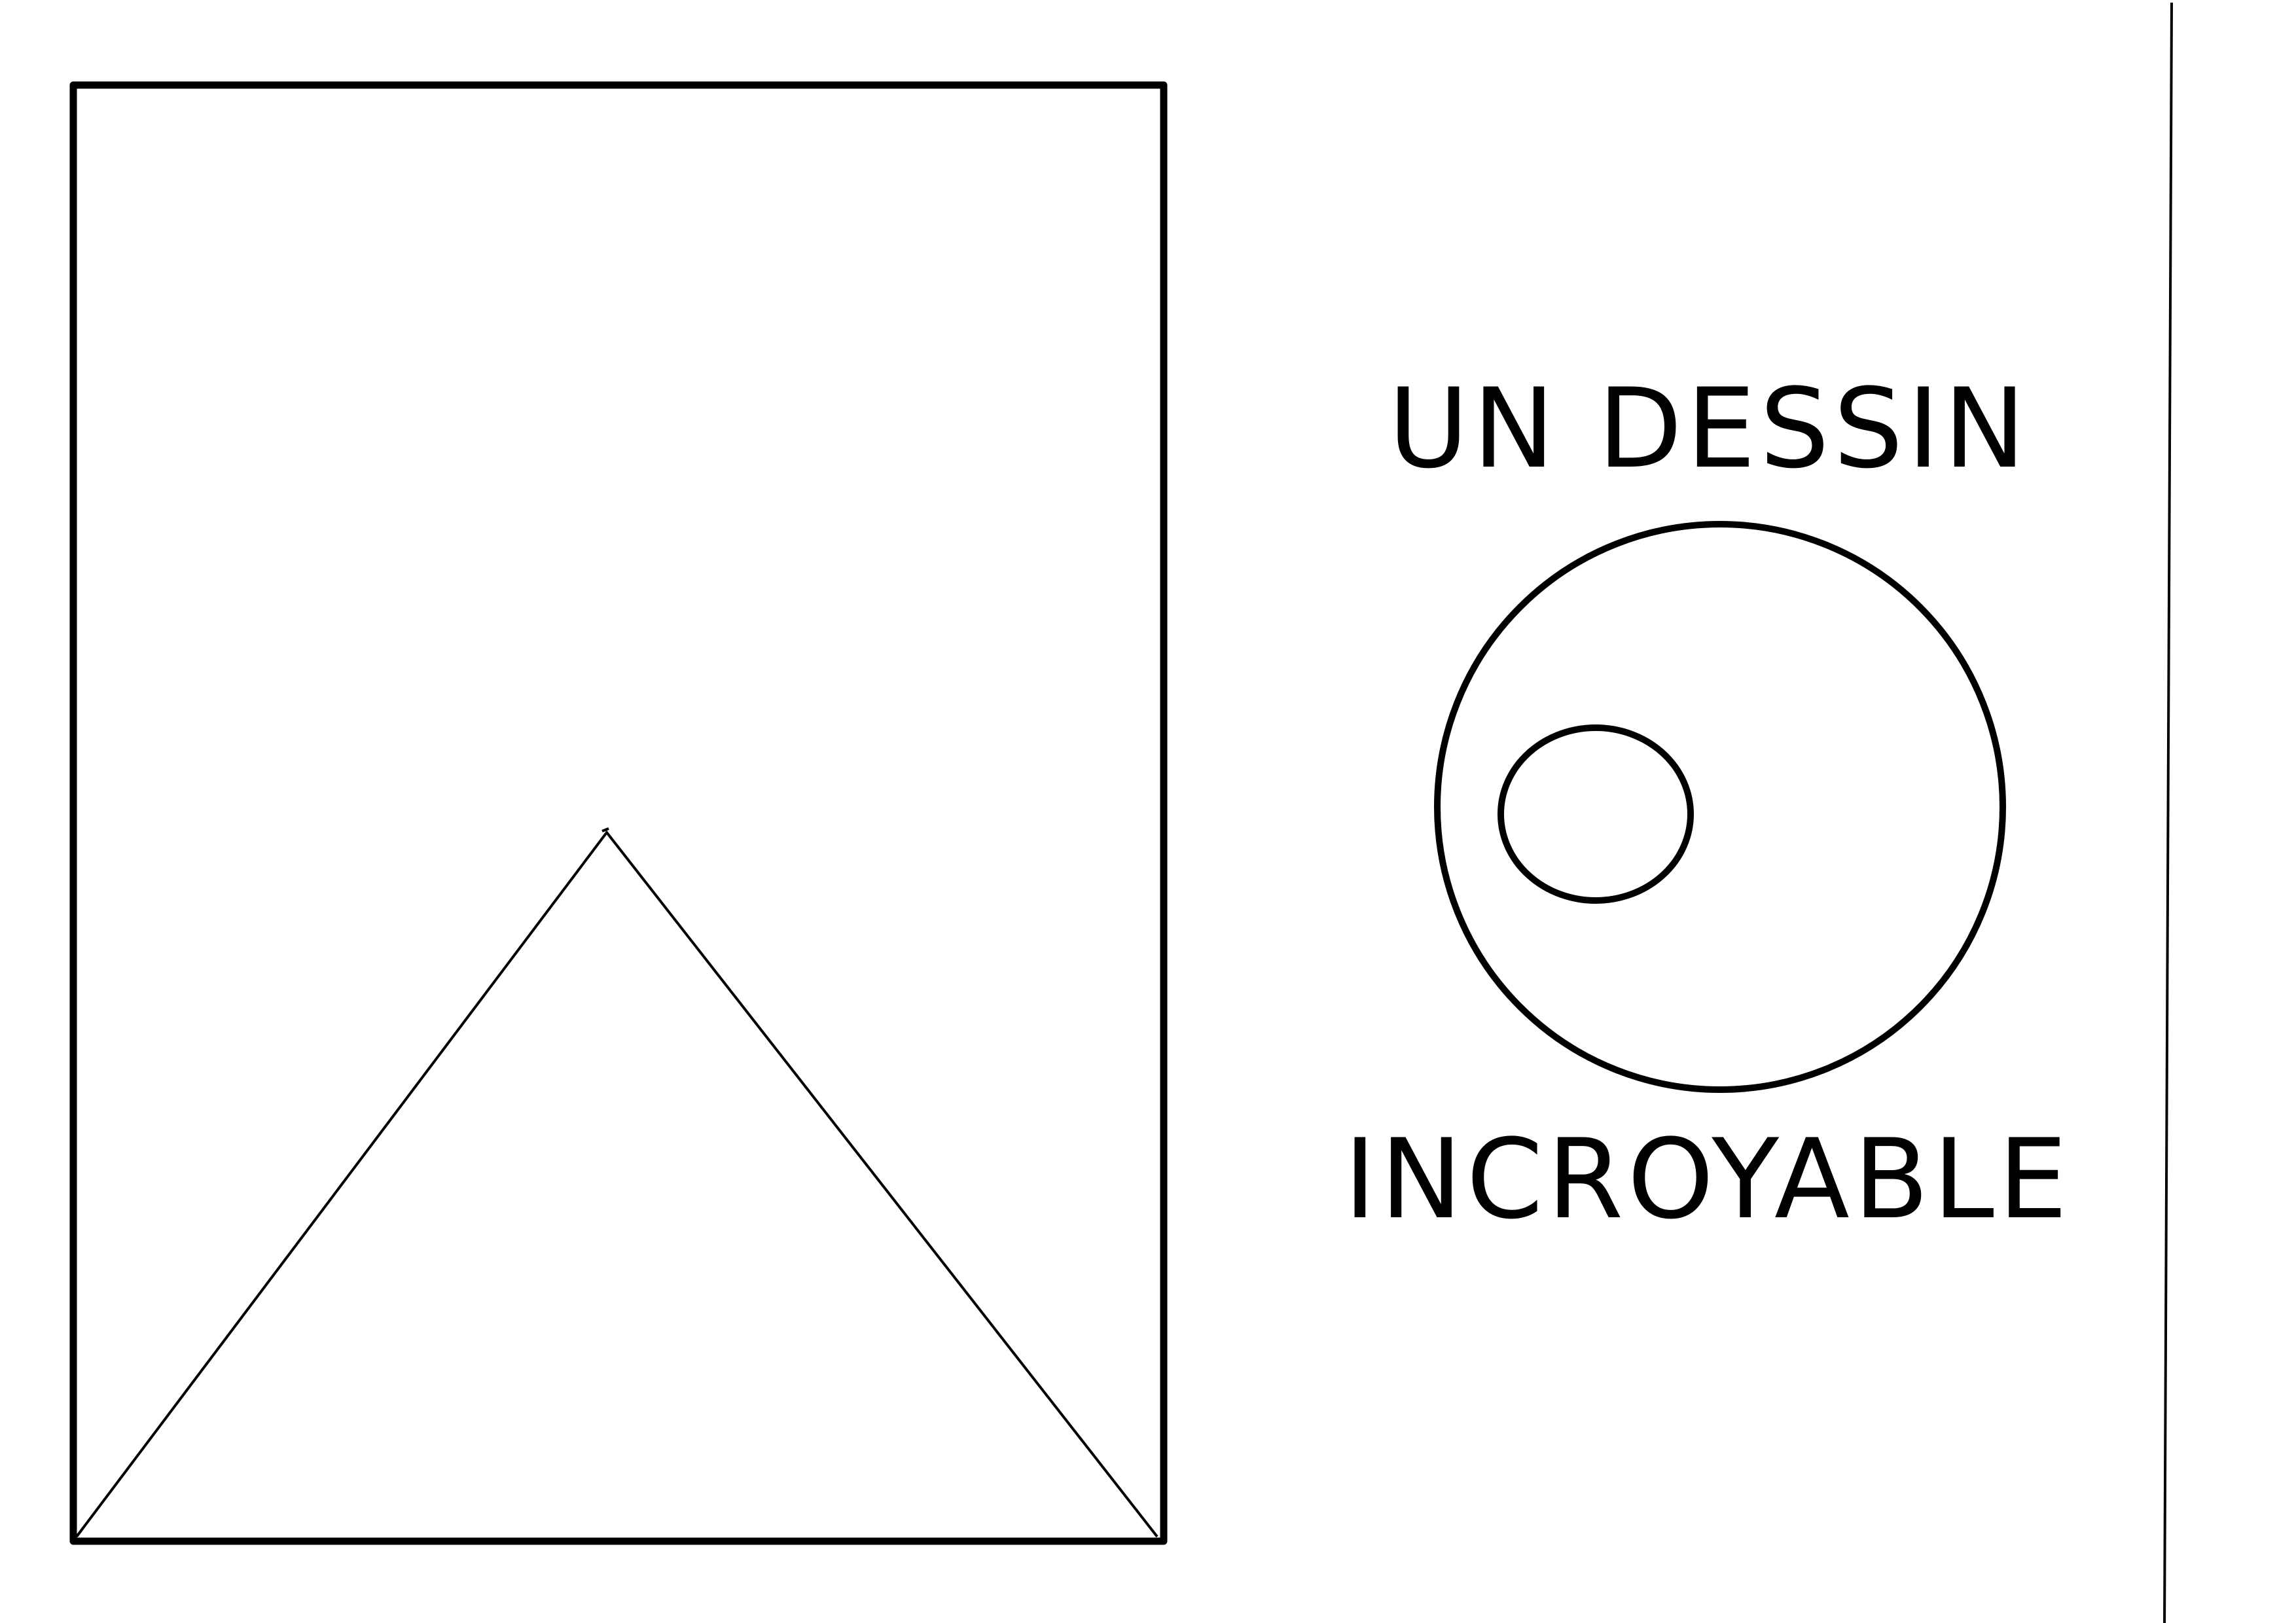  What do you see at coordinates (605, 830) in the screenshot?
I see `triangle-apex-tick` at bounding box center [605, 830].